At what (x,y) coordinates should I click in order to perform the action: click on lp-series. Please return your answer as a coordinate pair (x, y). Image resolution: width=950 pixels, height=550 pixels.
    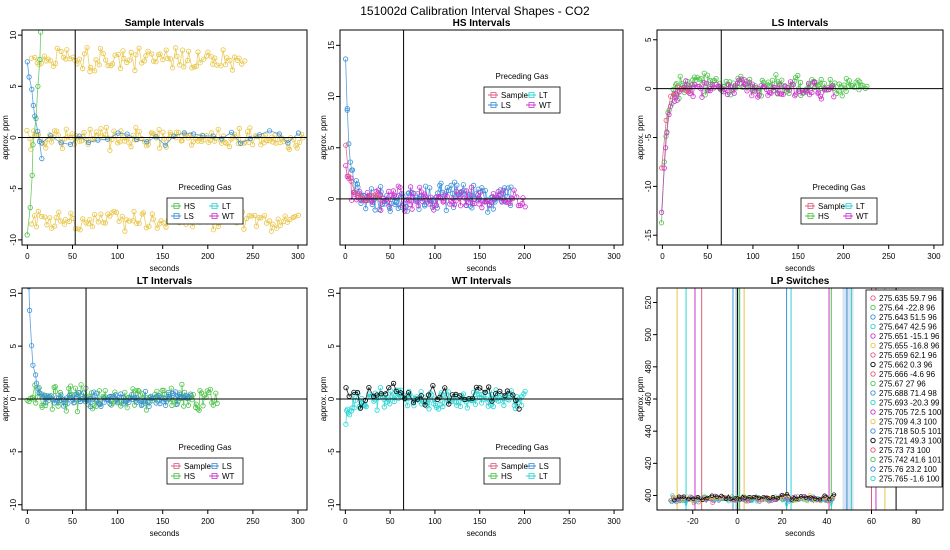
    Looking at the image, I should click on (754, 497).